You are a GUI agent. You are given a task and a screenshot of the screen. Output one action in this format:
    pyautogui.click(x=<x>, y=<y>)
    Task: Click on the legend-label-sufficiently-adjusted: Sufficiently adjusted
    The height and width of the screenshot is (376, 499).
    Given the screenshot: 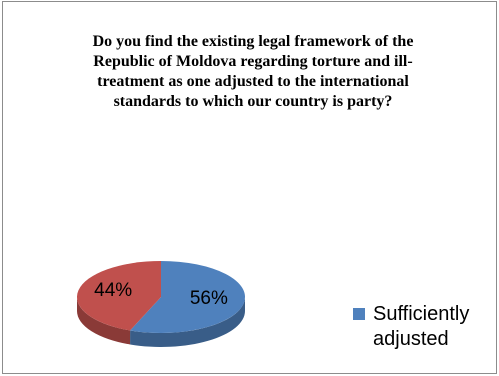 What is the action you would take?
    pyautogui.click(x=421, y=326)
    